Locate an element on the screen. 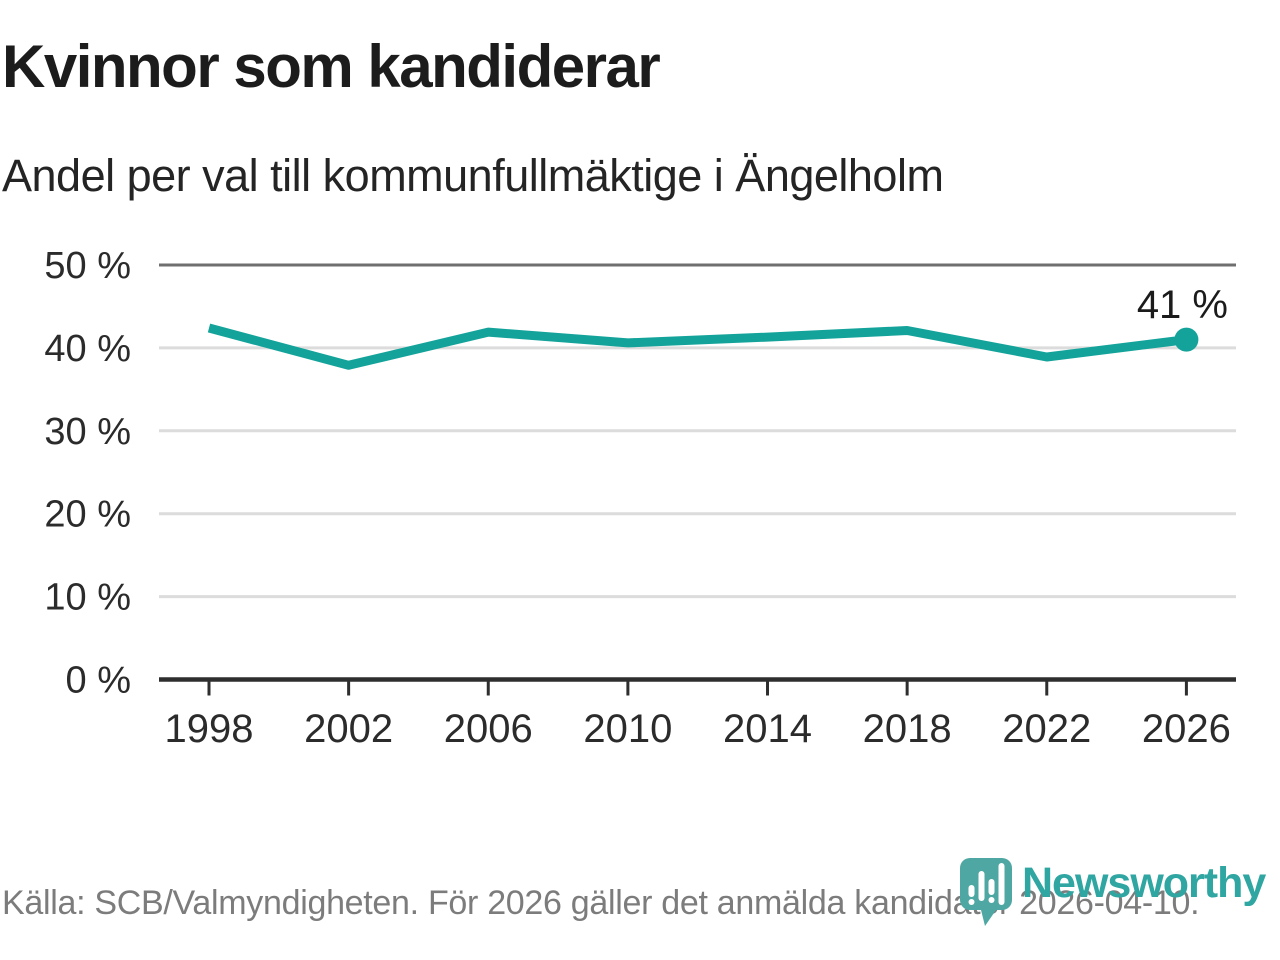  end-point-marker is located at coordinates (1186, 339).